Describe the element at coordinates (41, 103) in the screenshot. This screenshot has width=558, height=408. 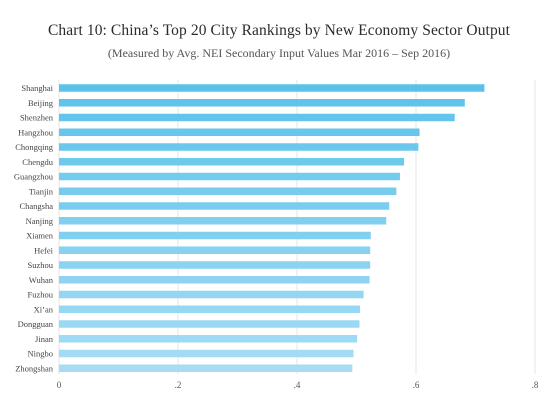
I see `category-label: Beijing` at that location.